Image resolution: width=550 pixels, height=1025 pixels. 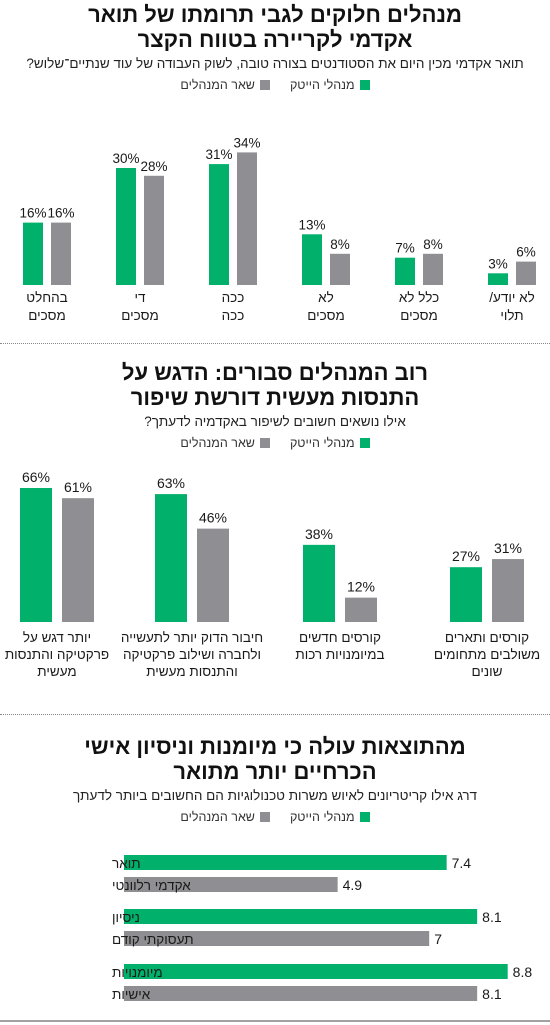 What do you see at coordinates (192, 637) in the screenshot?
I see `category-label: חיבור הדוק יותר לתעשייה` at bounding box center [192, 637].